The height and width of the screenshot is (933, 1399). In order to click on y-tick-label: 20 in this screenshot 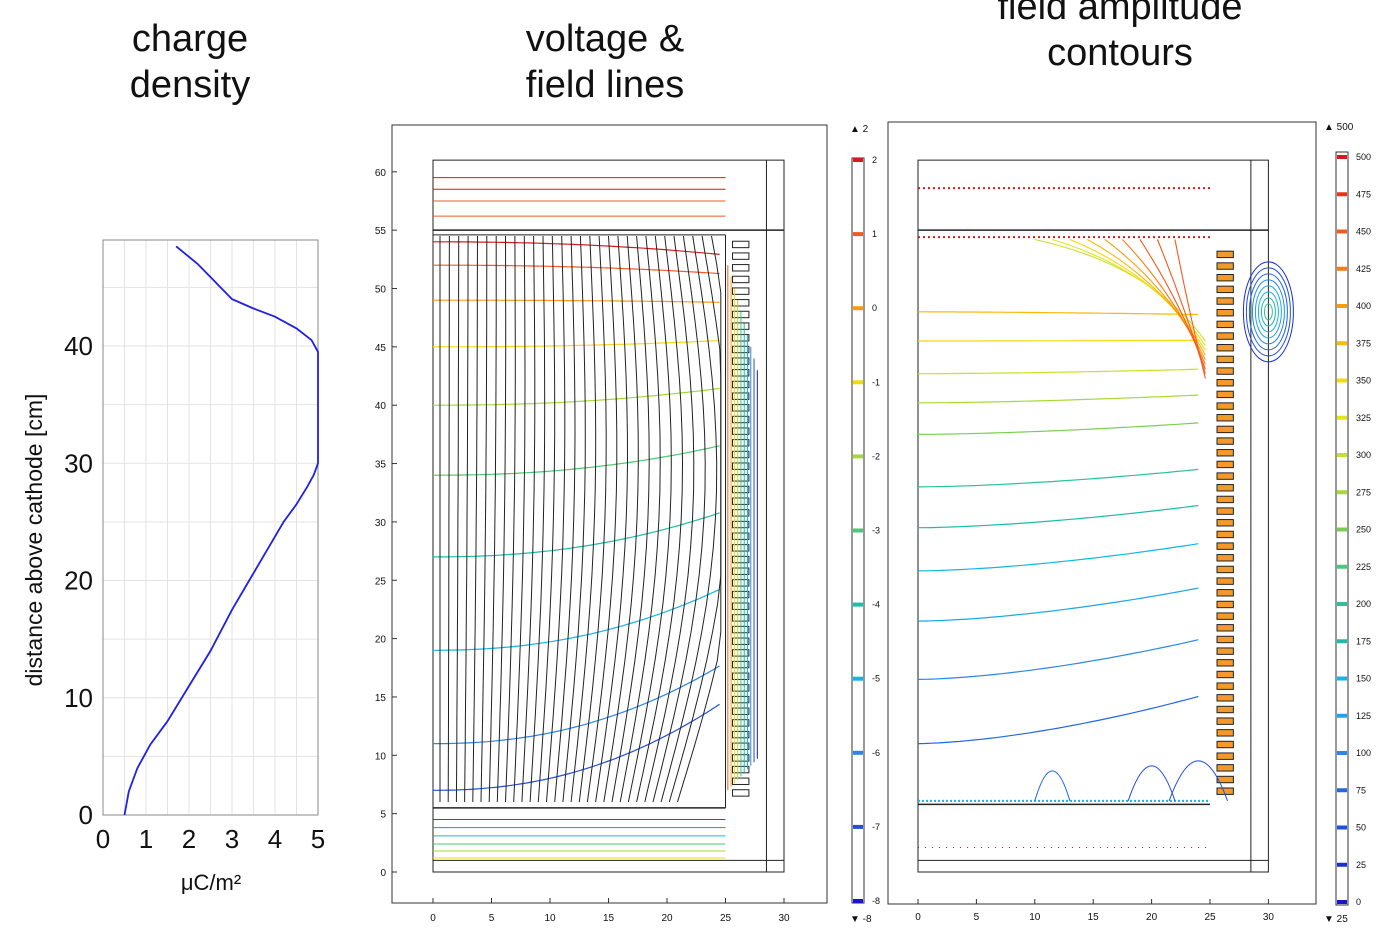, I will do `click(78, 581)`.